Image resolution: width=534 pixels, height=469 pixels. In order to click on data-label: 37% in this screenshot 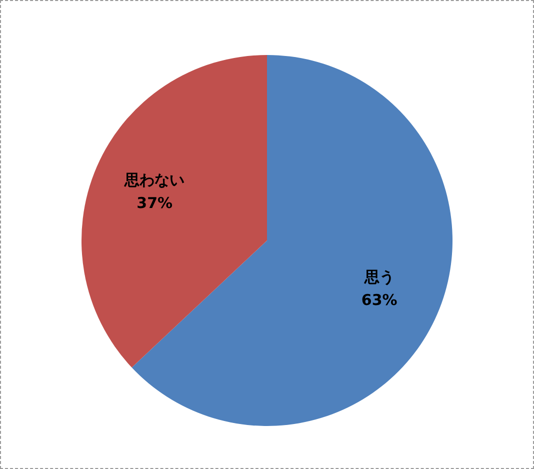, I will do `click(154, 203)`.